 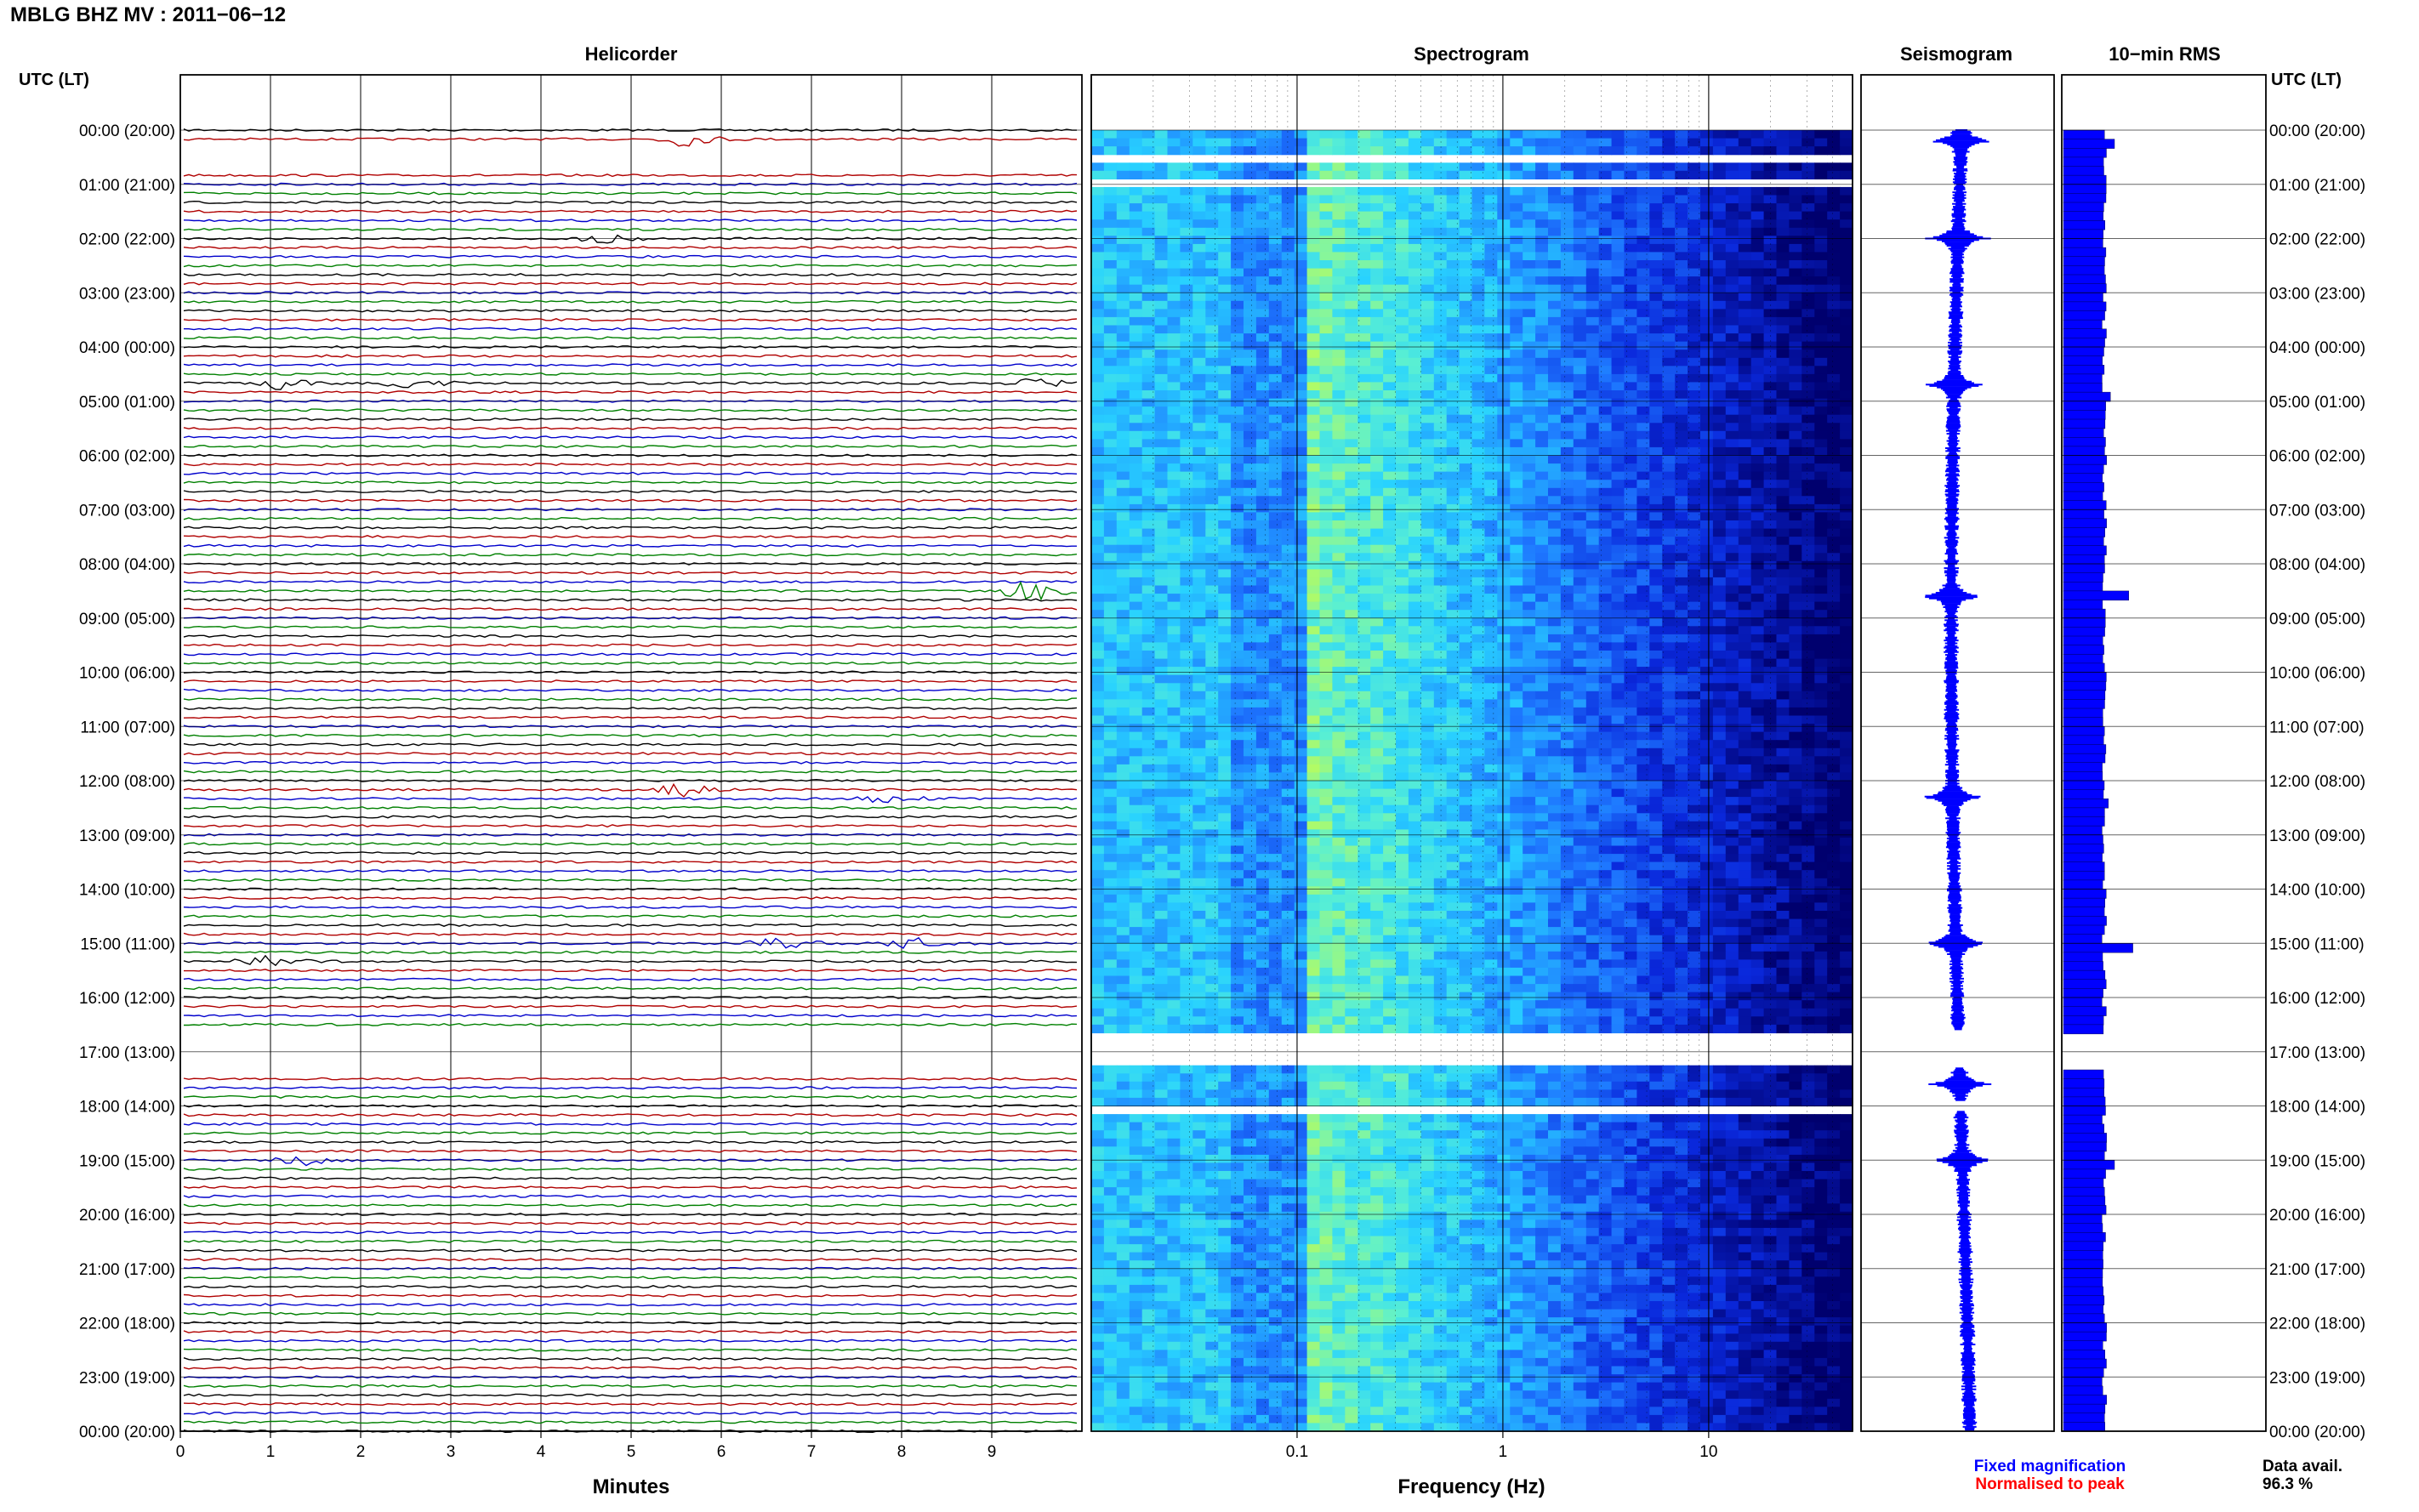 What do you see at coordinates (992, 1452) in the screenshot?
I see `helicorder-x-tick-label: 9` at bounding box center [992, 1452].